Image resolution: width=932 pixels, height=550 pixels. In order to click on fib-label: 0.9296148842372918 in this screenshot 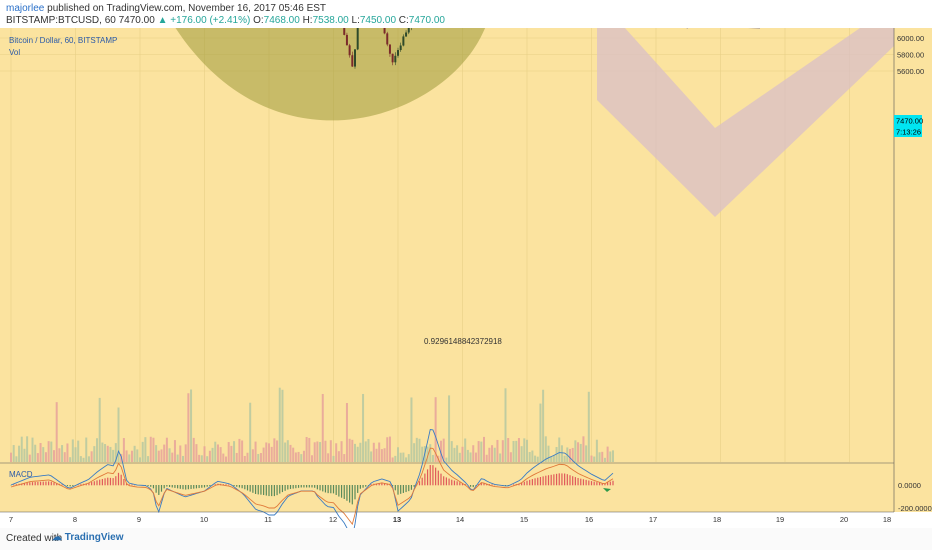, I will do `click(463, 341)`.